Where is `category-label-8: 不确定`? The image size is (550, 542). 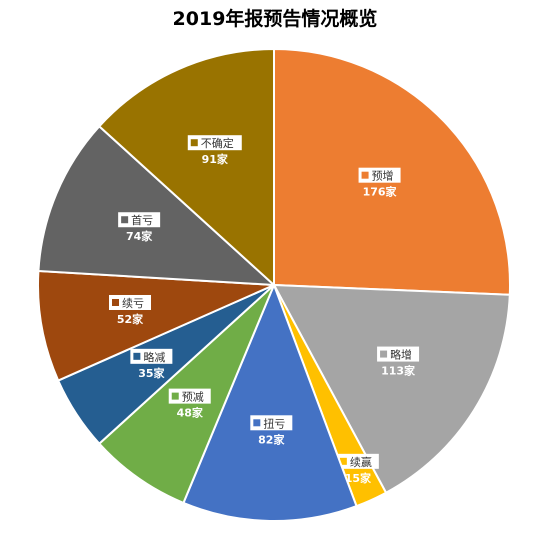 category-label-8: 不确定 is located at coordinates (217, 143).